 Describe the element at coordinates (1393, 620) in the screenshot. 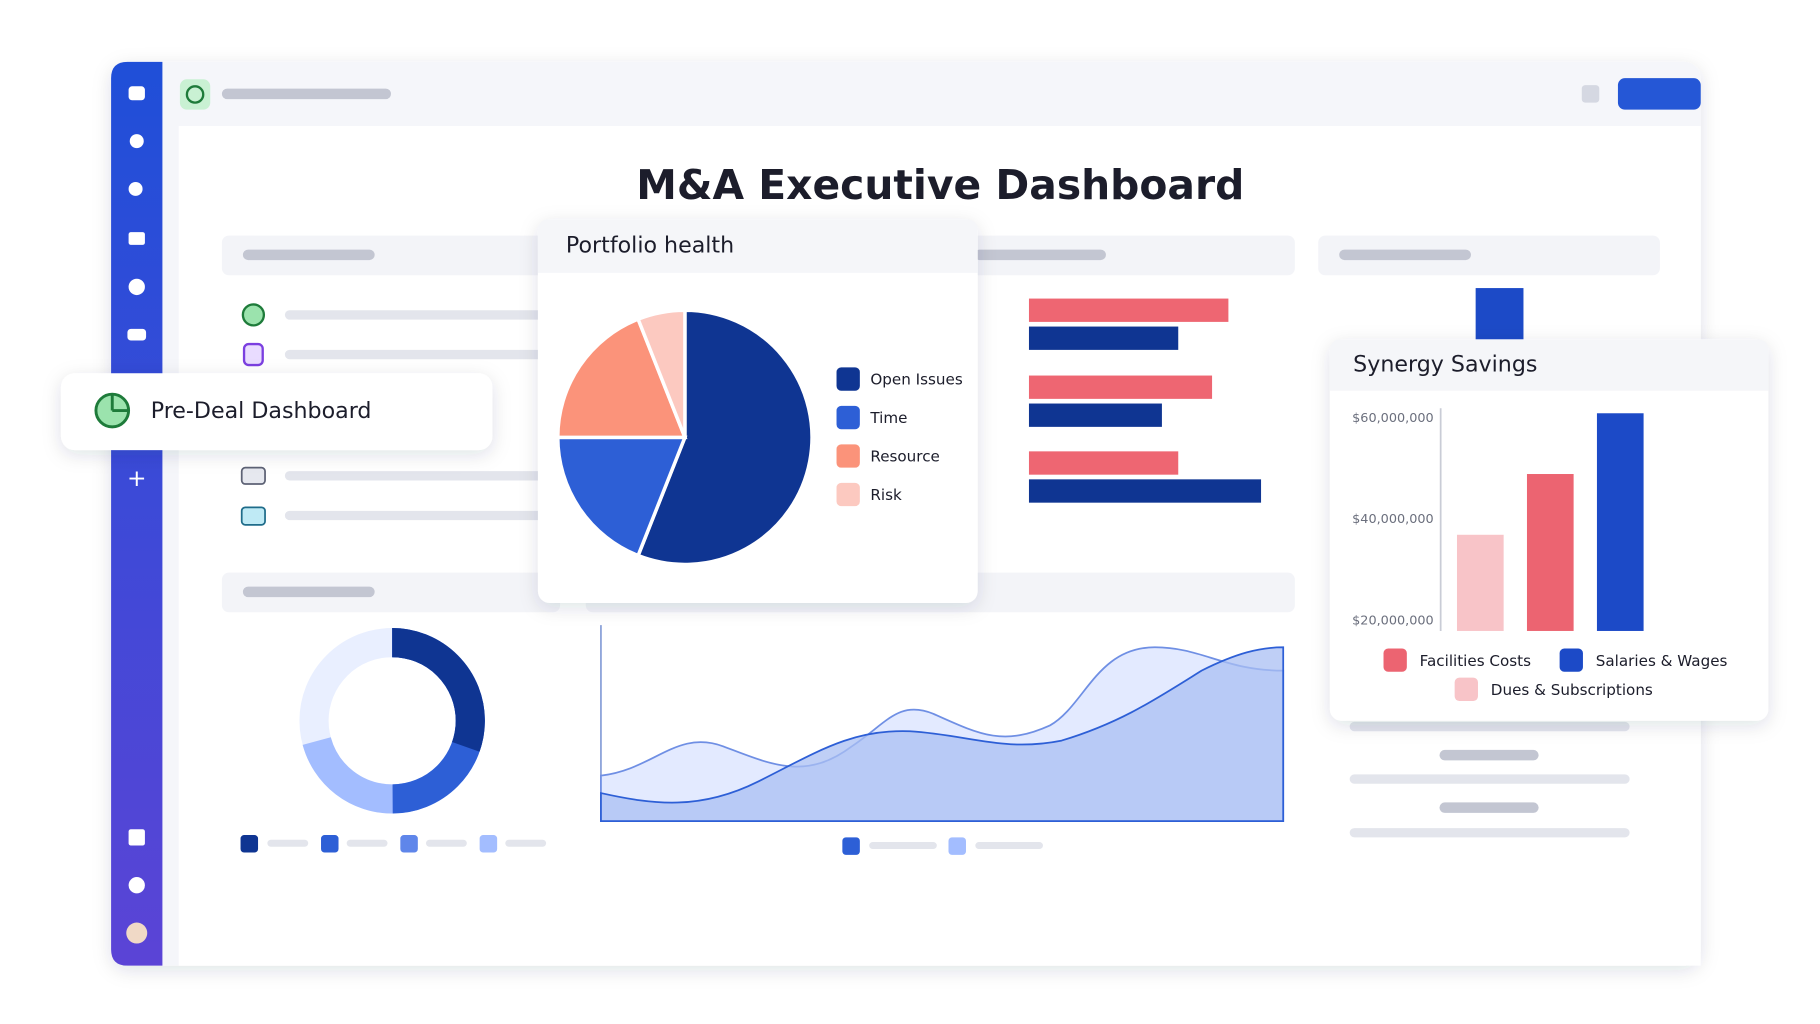

I see `y-tick-label: $20,000,000` at that location.